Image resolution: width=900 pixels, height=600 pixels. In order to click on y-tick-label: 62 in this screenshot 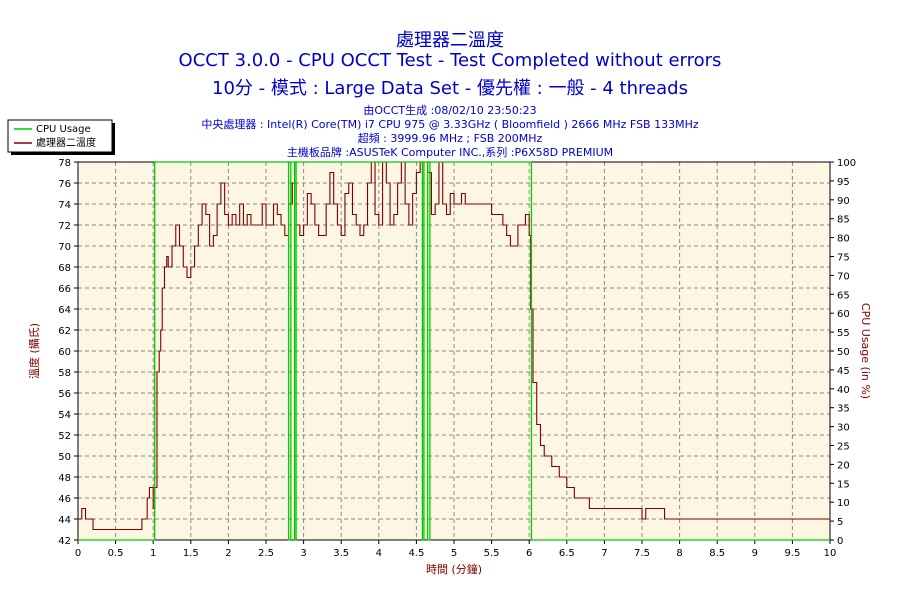, I will do `click(64, 331)`.